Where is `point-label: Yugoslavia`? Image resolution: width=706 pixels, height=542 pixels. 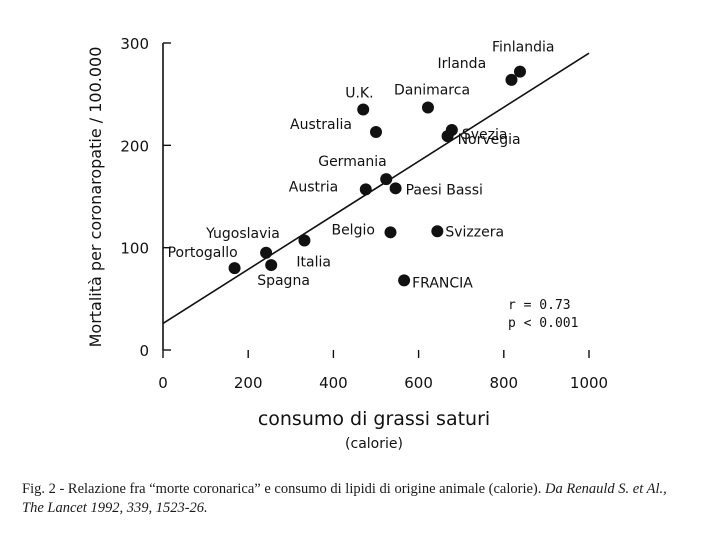
point-label: Yugoslavia is located at coordinates (242, 234).